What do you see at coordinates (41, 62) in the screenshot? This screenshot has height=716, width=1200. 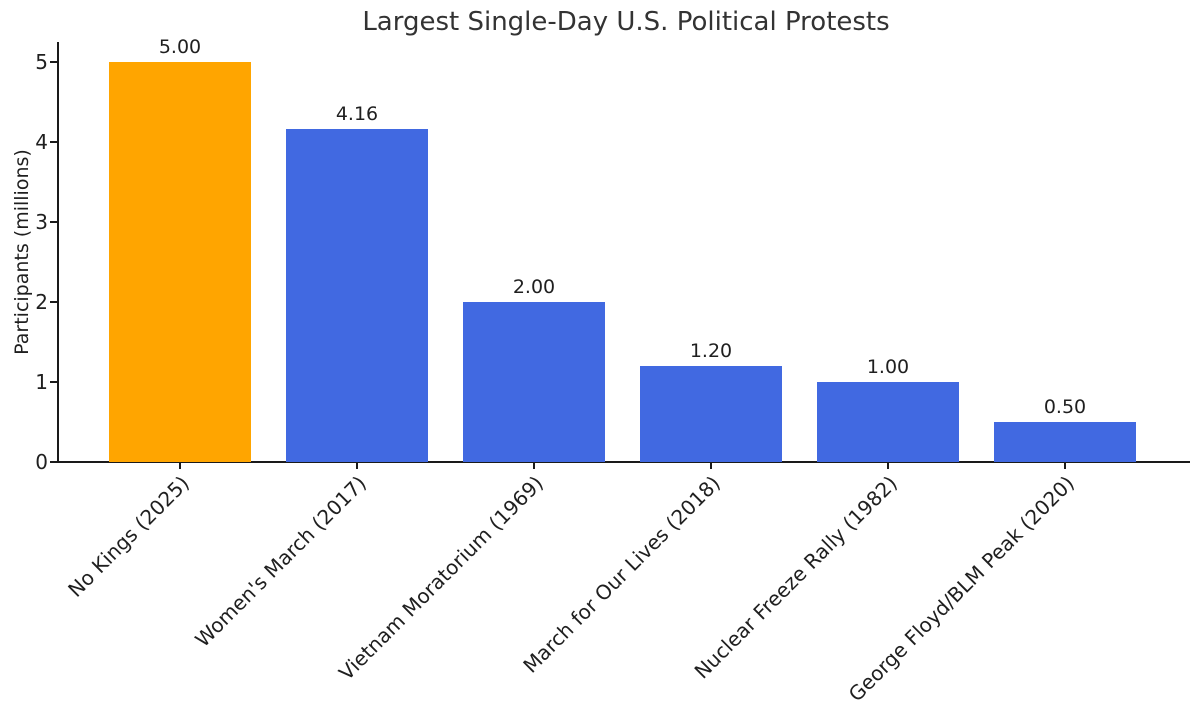 I see `y-tick-label: 5` at bounding box center [41, 62].